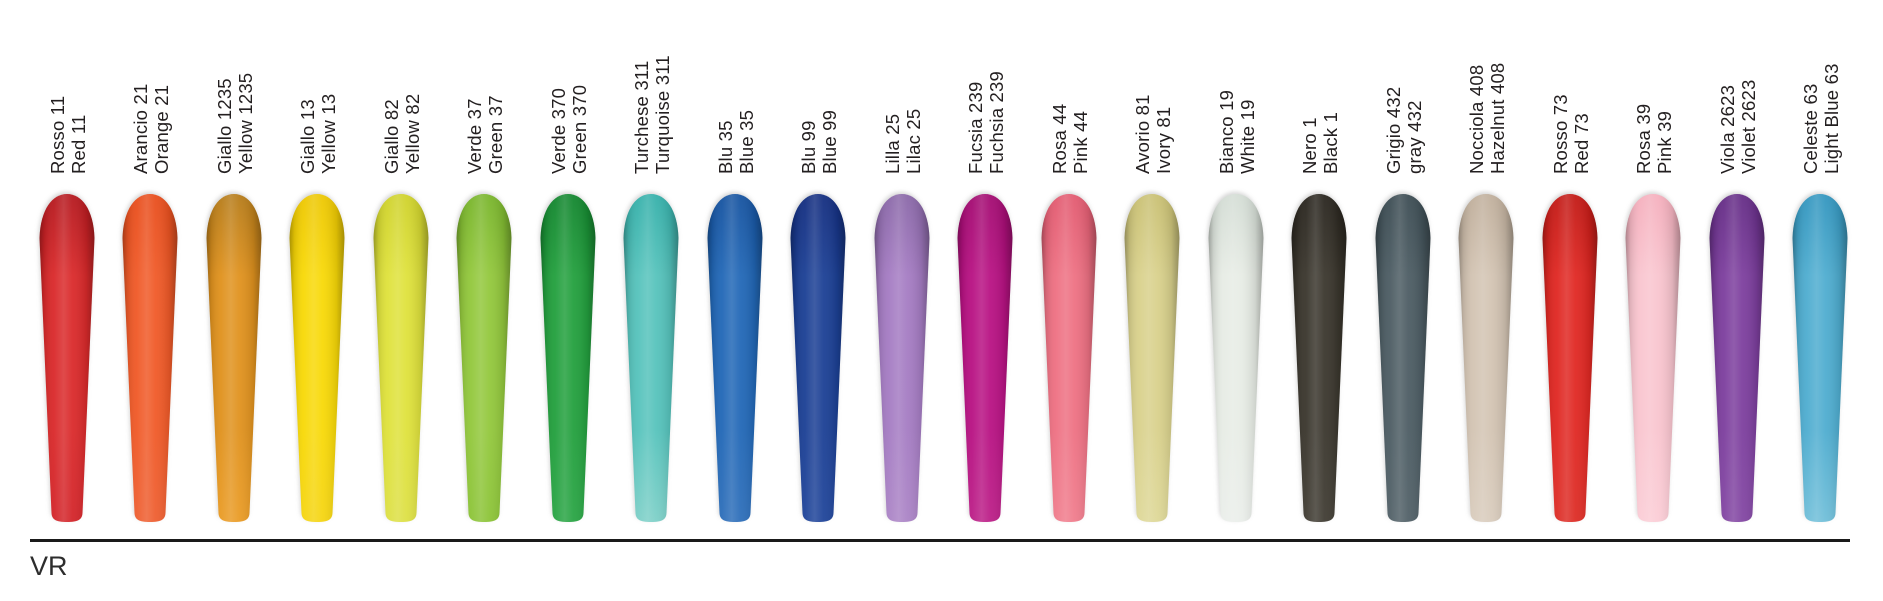 This screenshot has width=1883, height=601. I want to click on swatch-label-italian: Fucsia 239, so click(976, 128).